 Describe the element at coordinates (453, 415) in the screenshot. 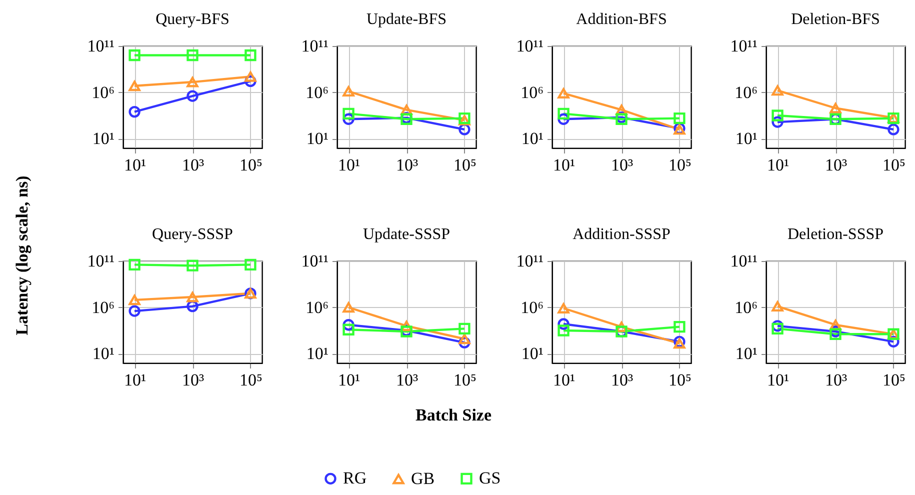

I see `x-axis-title: Batch Size` at that location.